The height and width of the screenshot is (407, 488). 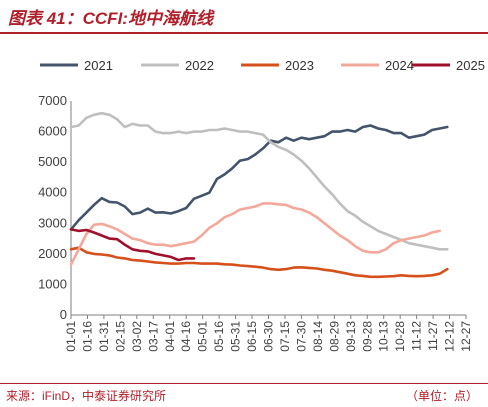 What do you see at coordinates (318, 336) in the screenshot?
I see `x-tick-label: 08-14` at bounding box center [318, 336].